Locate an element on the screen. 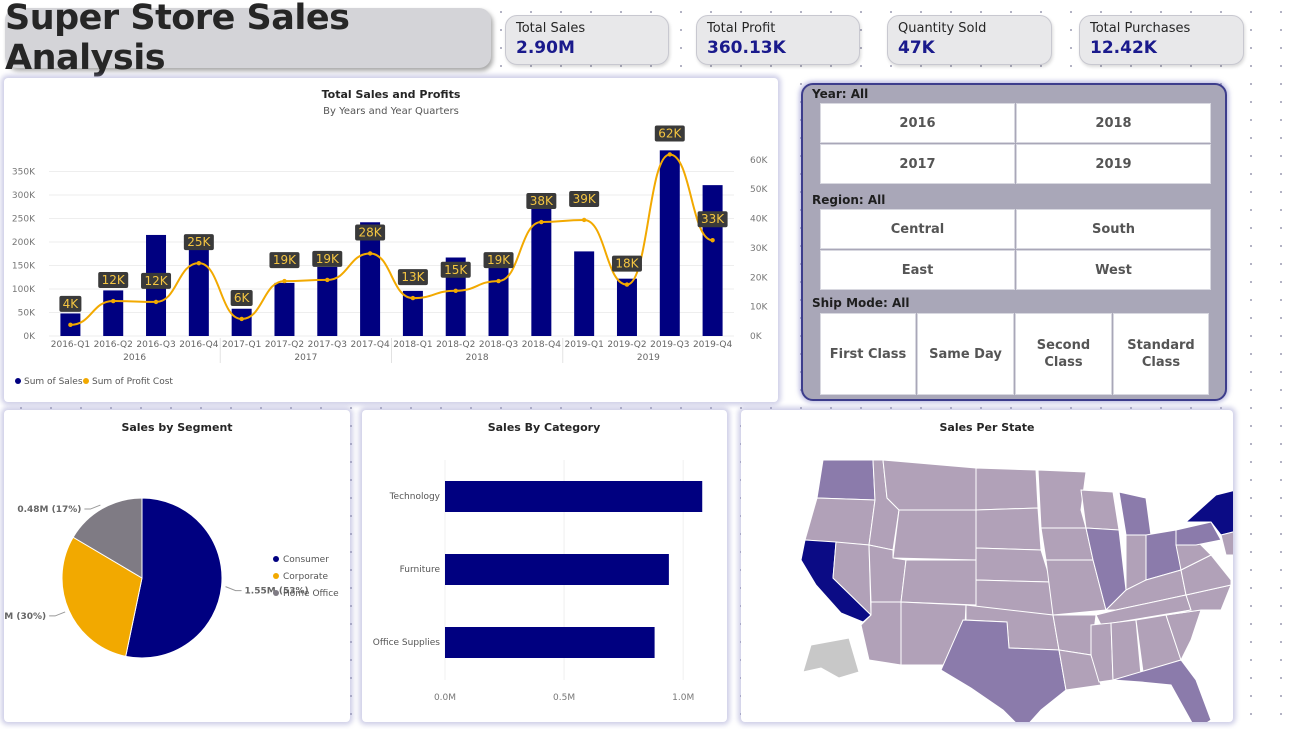  state-WA is located at coordinates (846, 480).